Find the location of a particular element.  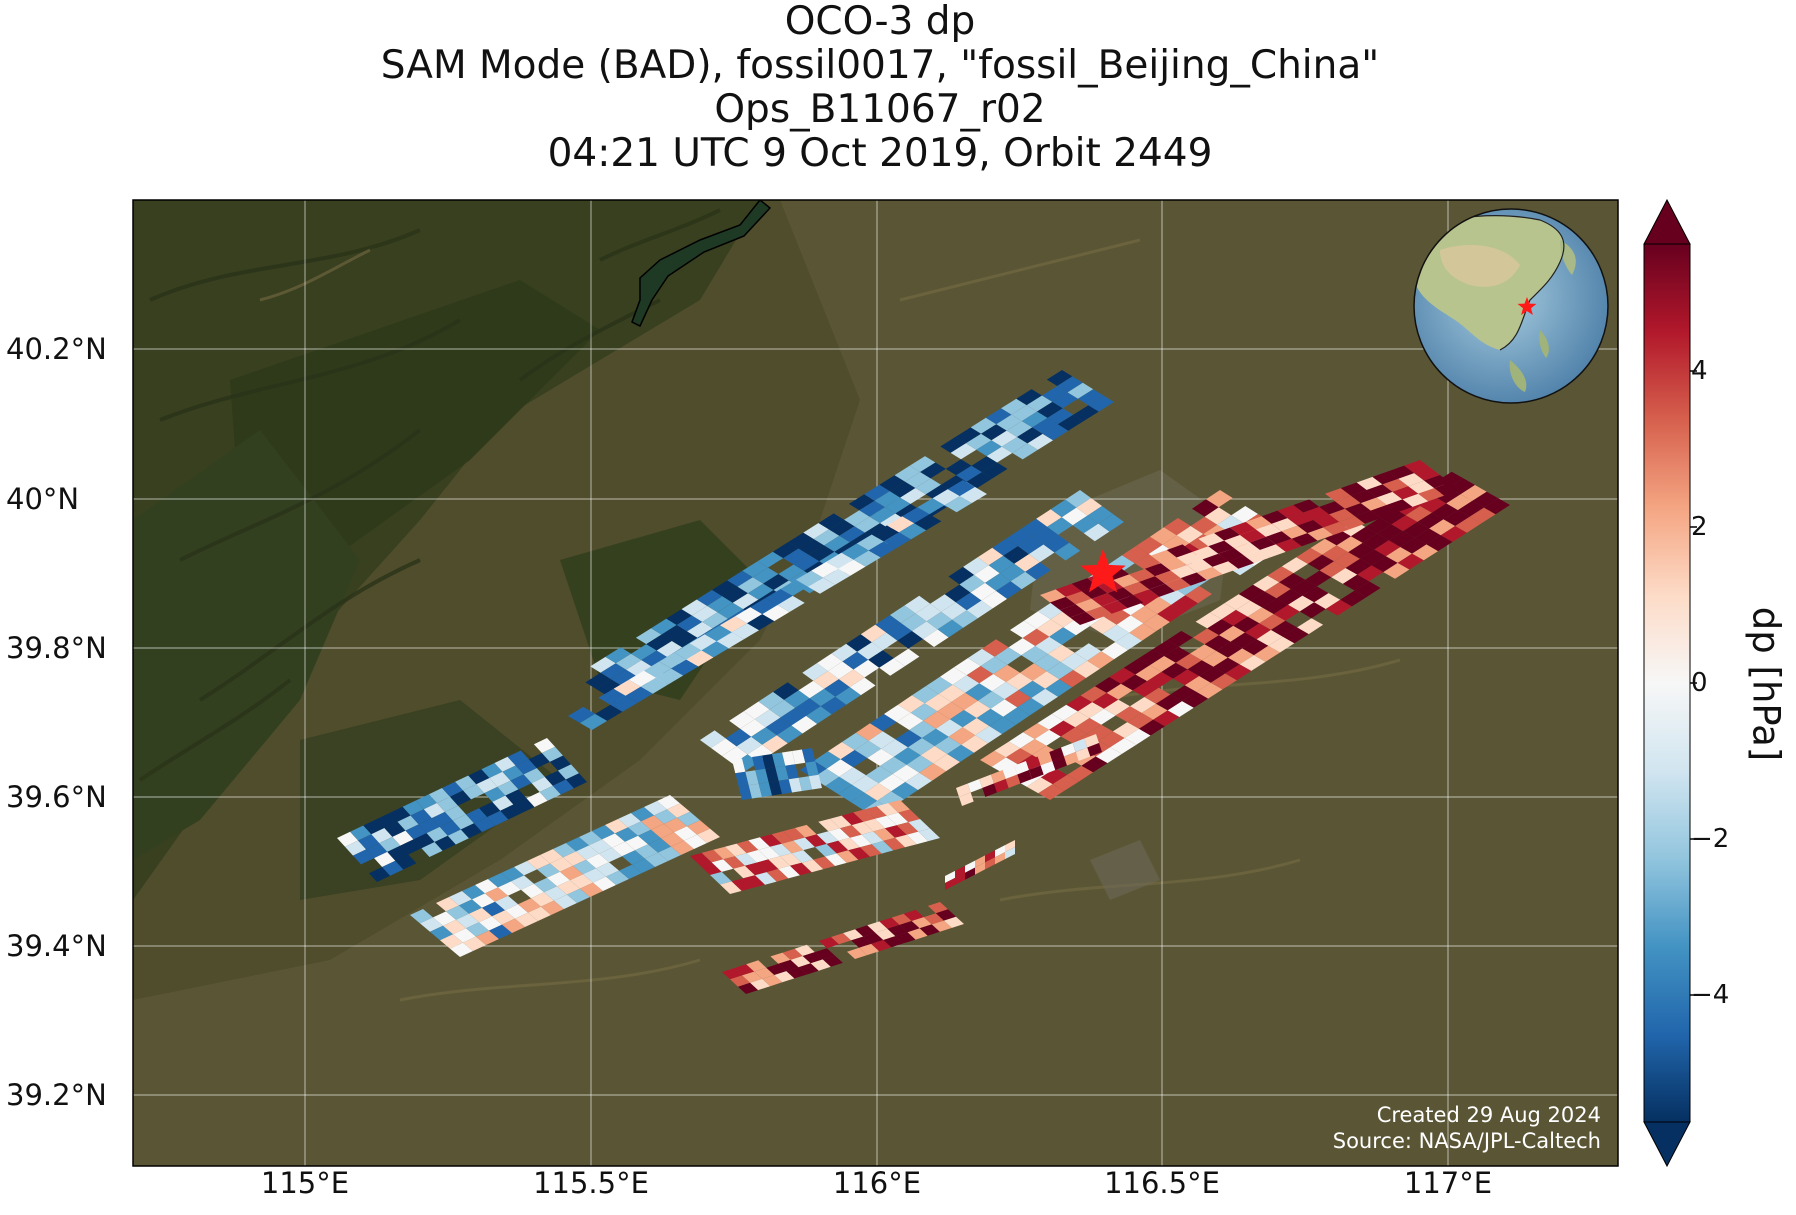

colorbar-gradient is located at coordinates (1667, 683).